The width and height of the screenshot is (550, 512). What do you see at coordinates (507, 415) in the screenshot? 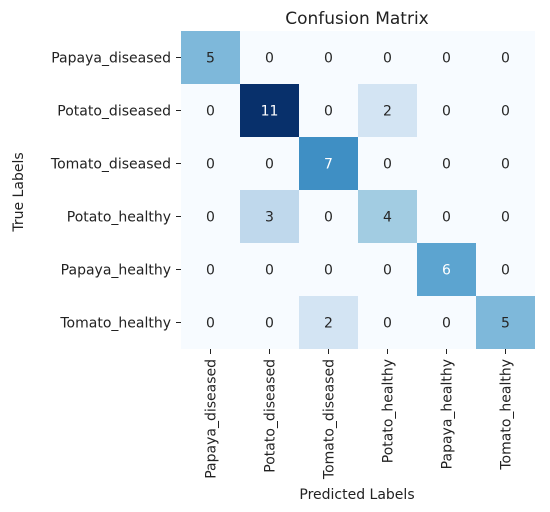
I see `x-tick-label: Tomato_healthy` at bounding box center [507, 415].